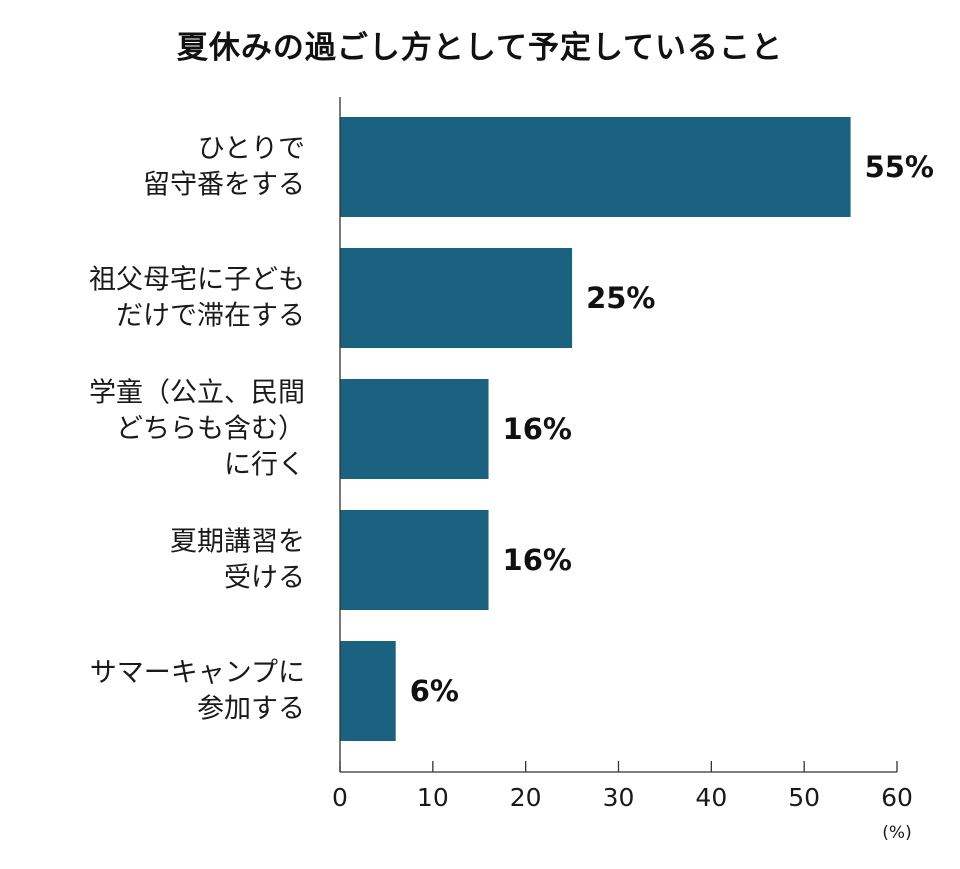  I want to click on category-label-4-0: サマーキャンプに, so click(197, 673).